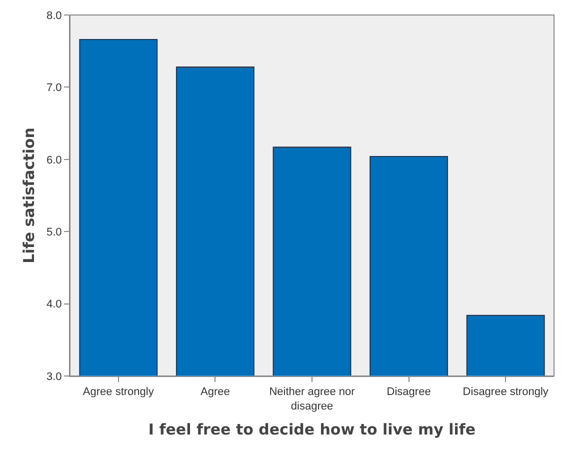 This screenshot has width=564, height=456. I want to click on y-axis-title: Life satisfaction, so click(29, 196).